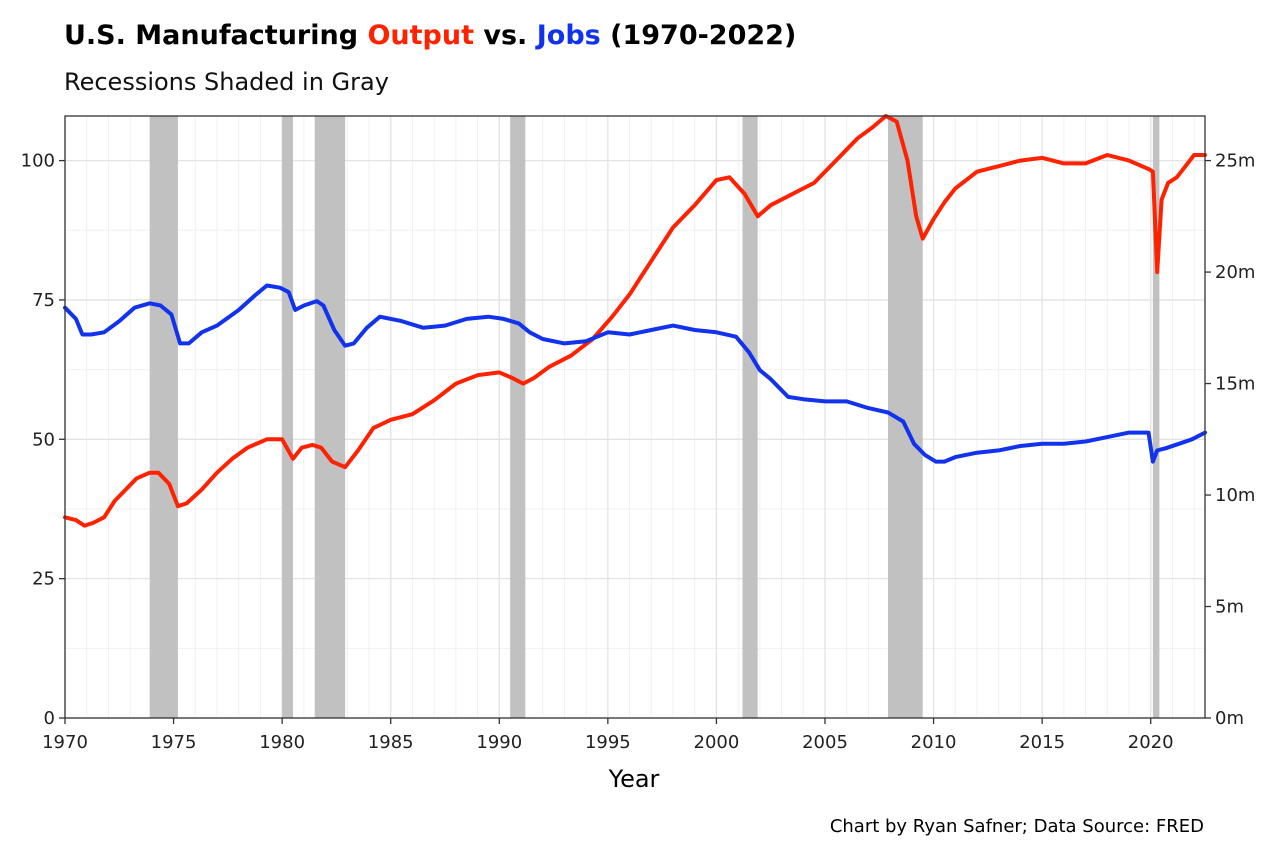 The image size is (1280, 853). Describe the element at coordinates (1235, 272) in the screenshot. I see `y-right-tick-label: 20m` at that location.